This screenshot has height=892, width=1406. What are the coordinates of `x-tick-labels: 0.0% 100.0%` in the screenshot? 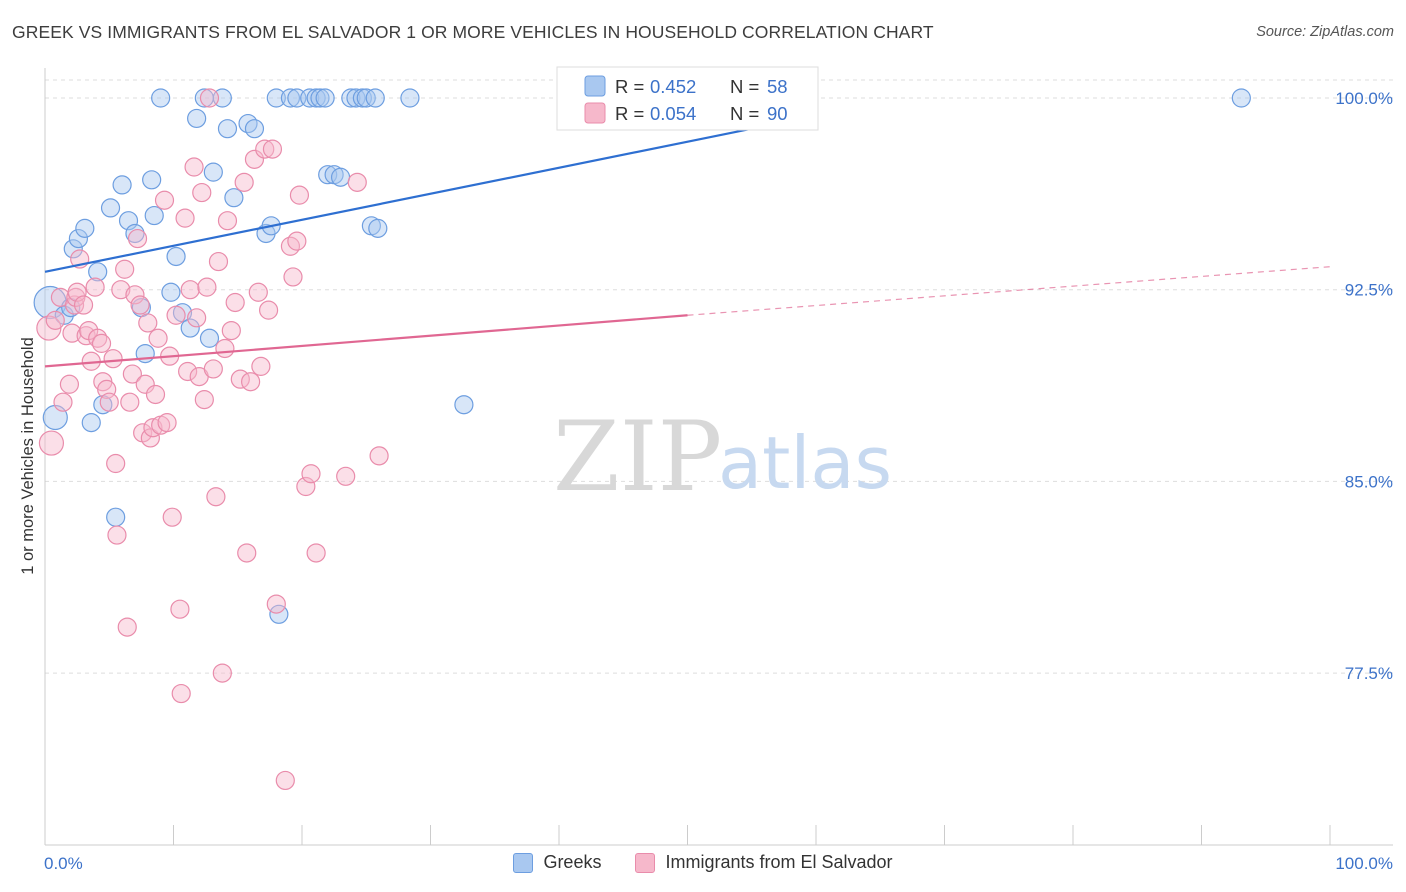 It's located at (718, 863).